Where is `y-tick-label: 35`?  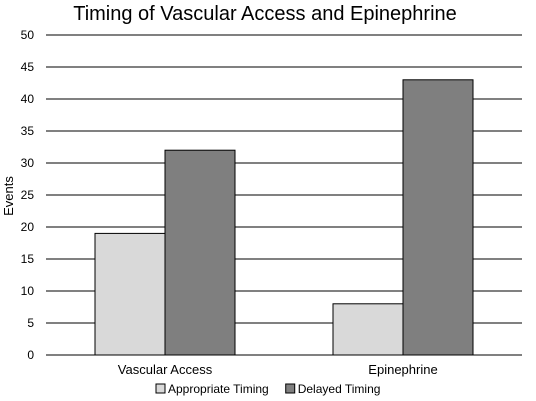 y-tick-label: 35 is located at coordinates (28, 131).